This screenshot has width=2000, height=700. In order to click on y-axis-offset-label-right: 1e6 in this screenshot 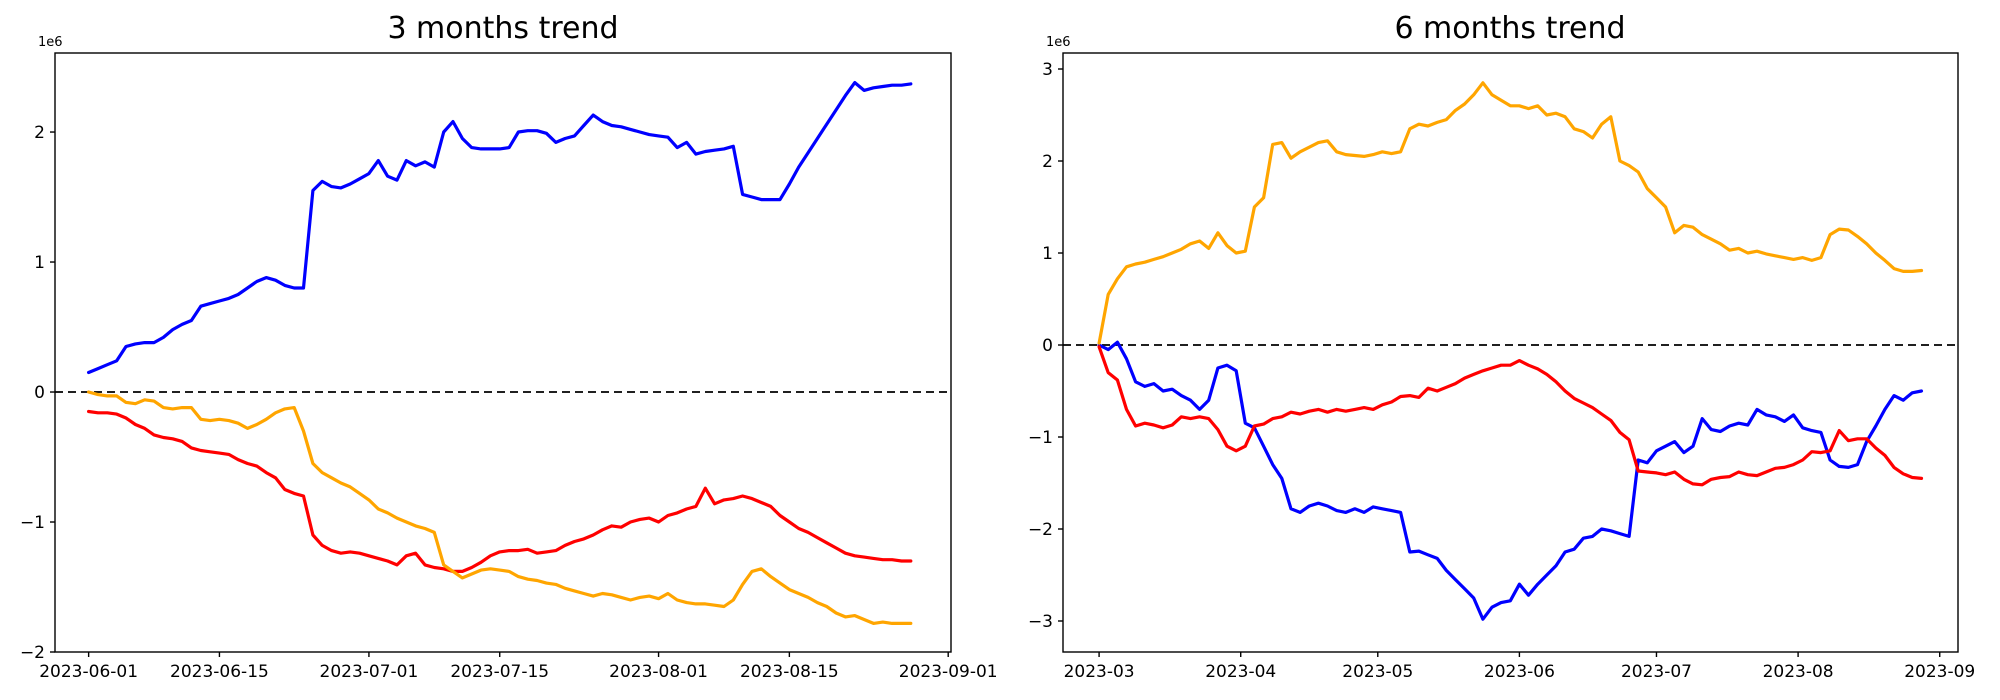, I will do `click(1058, 42)`.